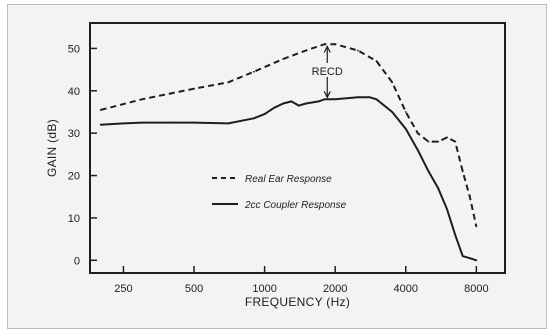 The width and height of the screenshot is (555, 334). What do you see at coordinates (74, 134) in the screenshot?
I see `y-tick-label: 30` at bounding box center [74, 134].